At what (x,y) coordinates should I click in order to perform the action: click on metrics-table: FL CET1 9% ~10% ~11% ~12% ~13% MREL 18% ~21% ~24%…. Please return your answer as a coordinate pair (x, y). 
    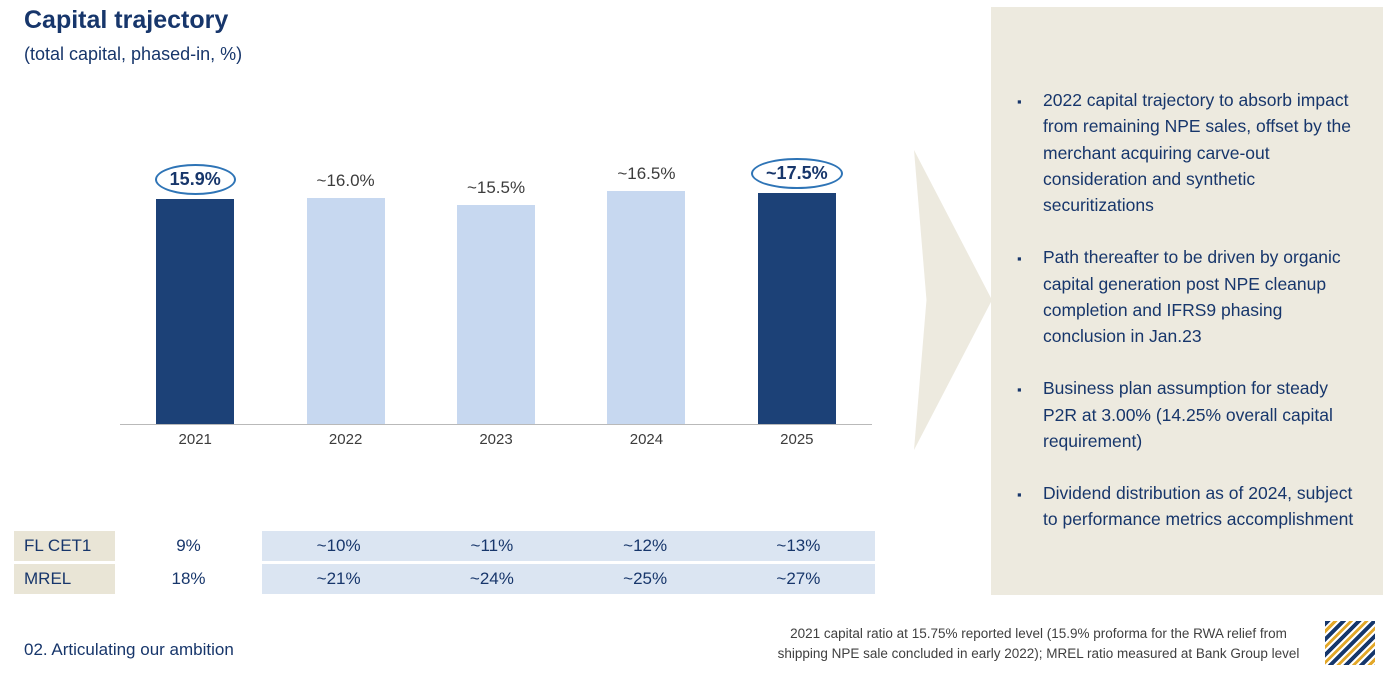
    Looking at the image, I should click on (444, 562).